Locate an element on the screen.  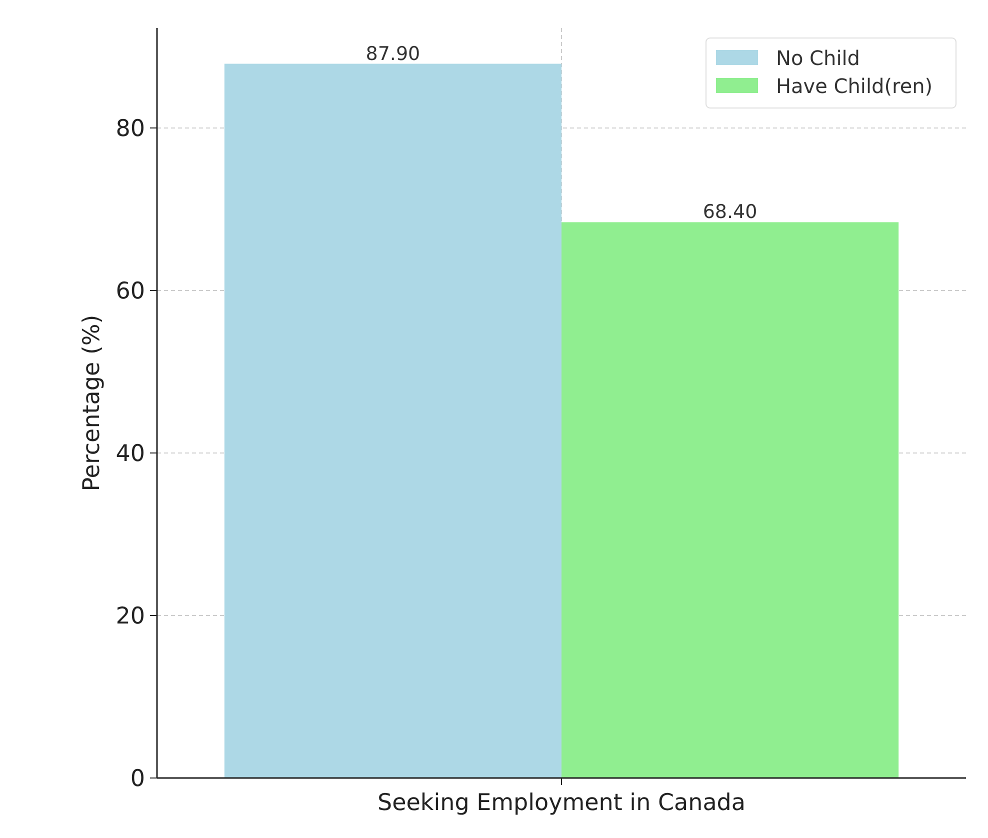
y-tick-label: 60 is located at coordinates (130, 291).